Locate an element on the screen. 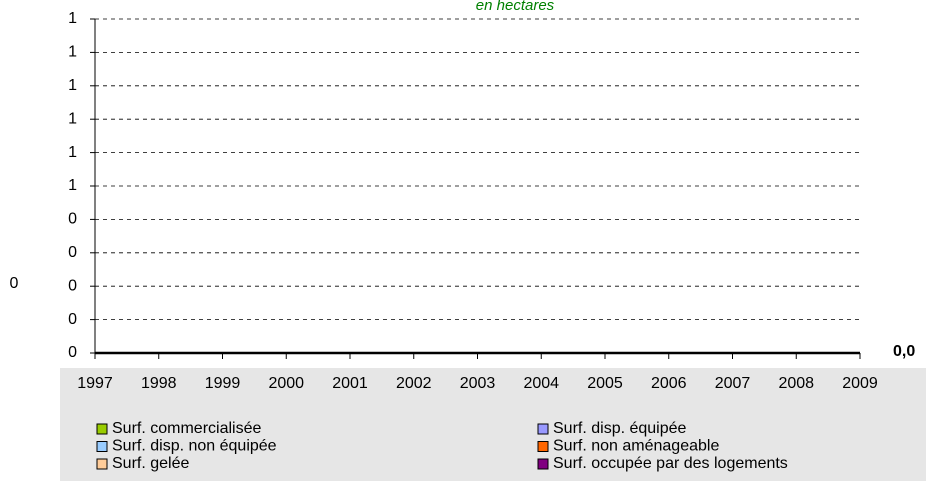  legend-label: Surf. disp. non équipée is located at coordinates (194, 446).